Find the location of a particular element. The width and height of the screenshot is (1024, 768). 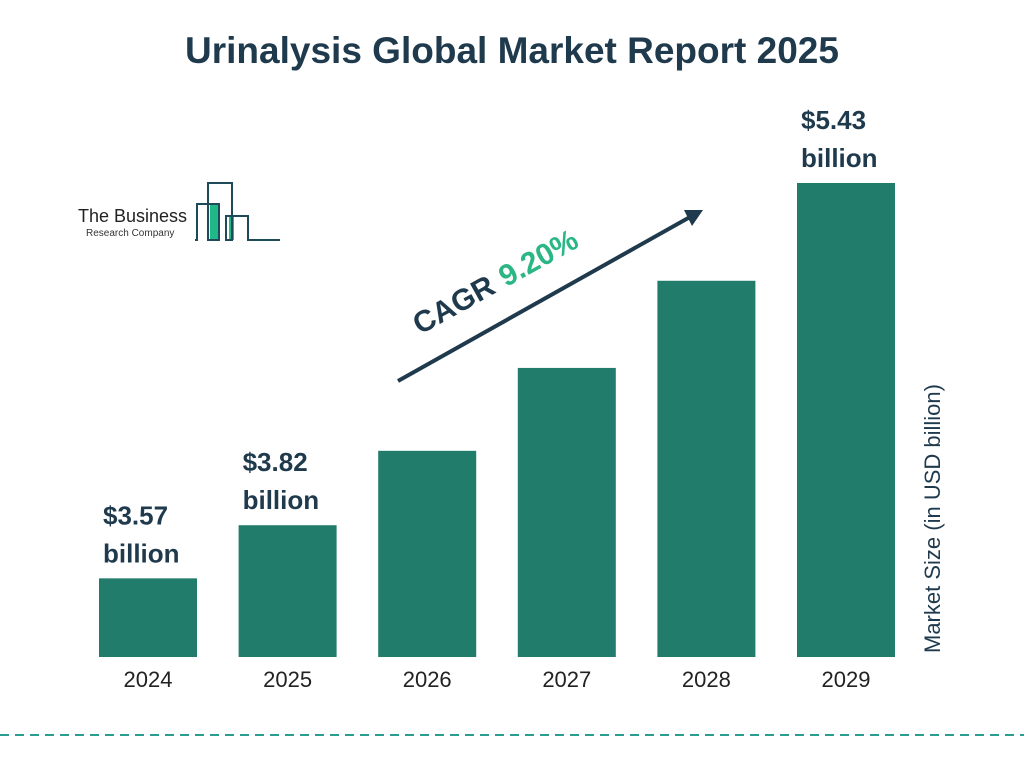

bar-2026 is located at coordinates (427, 553).